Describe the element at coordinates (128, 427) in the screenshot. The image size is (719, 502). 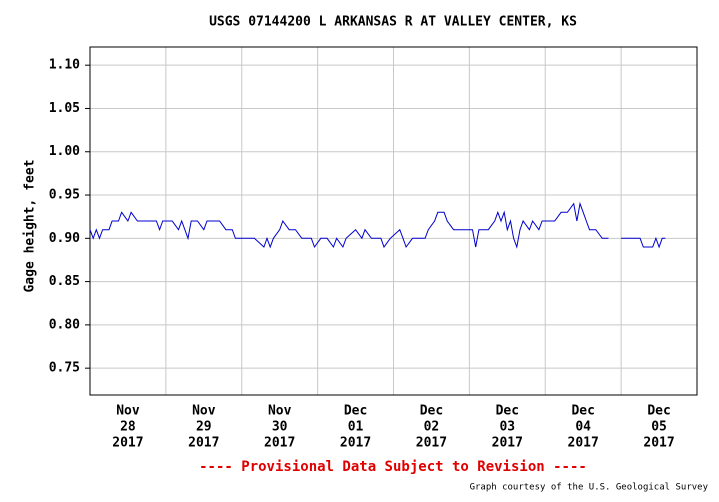
I see `x-tick-label: 28` at that location.